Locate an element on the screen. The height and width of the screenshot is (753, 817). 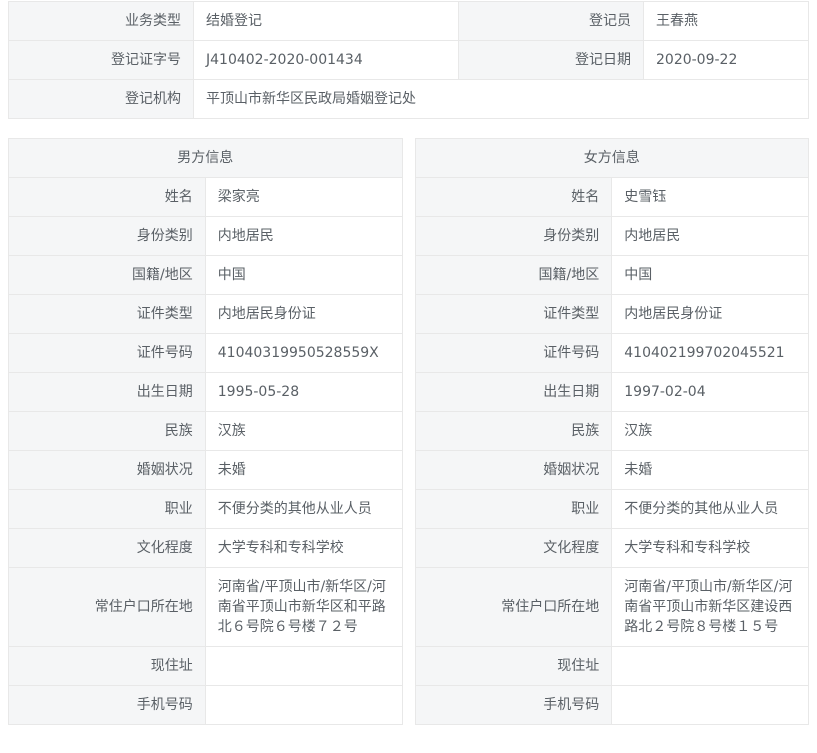
female-value-3: 内地居民身份证 is located at coordinates (710, 314).